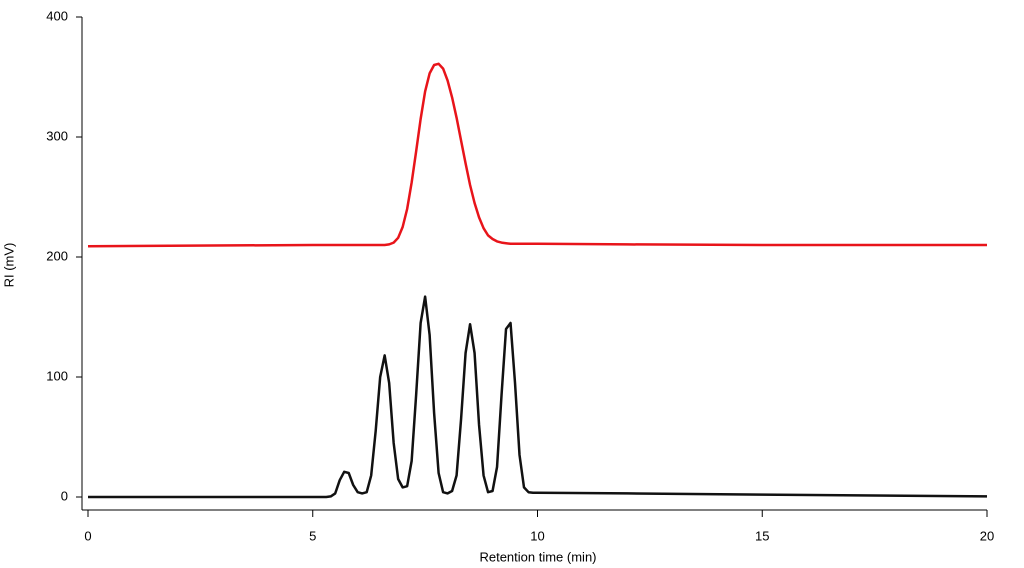 The width and height of the screenshot is (1024, 568). I want to click on y-tick-label: 300, so click(57, 135).